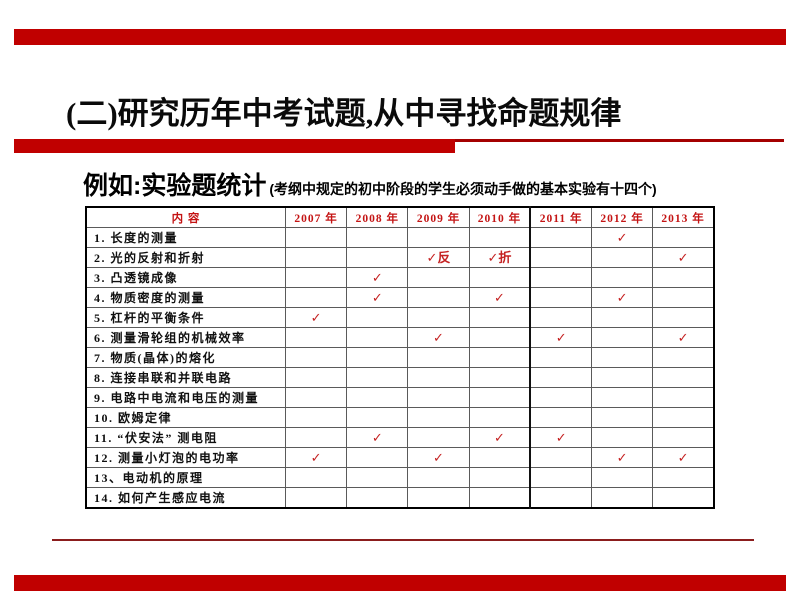 This screenshot has width=800, height=600. Describe the element at coordinates (438, 217) in the screenshot. I see `year-column-header: 2009 年` at that location.